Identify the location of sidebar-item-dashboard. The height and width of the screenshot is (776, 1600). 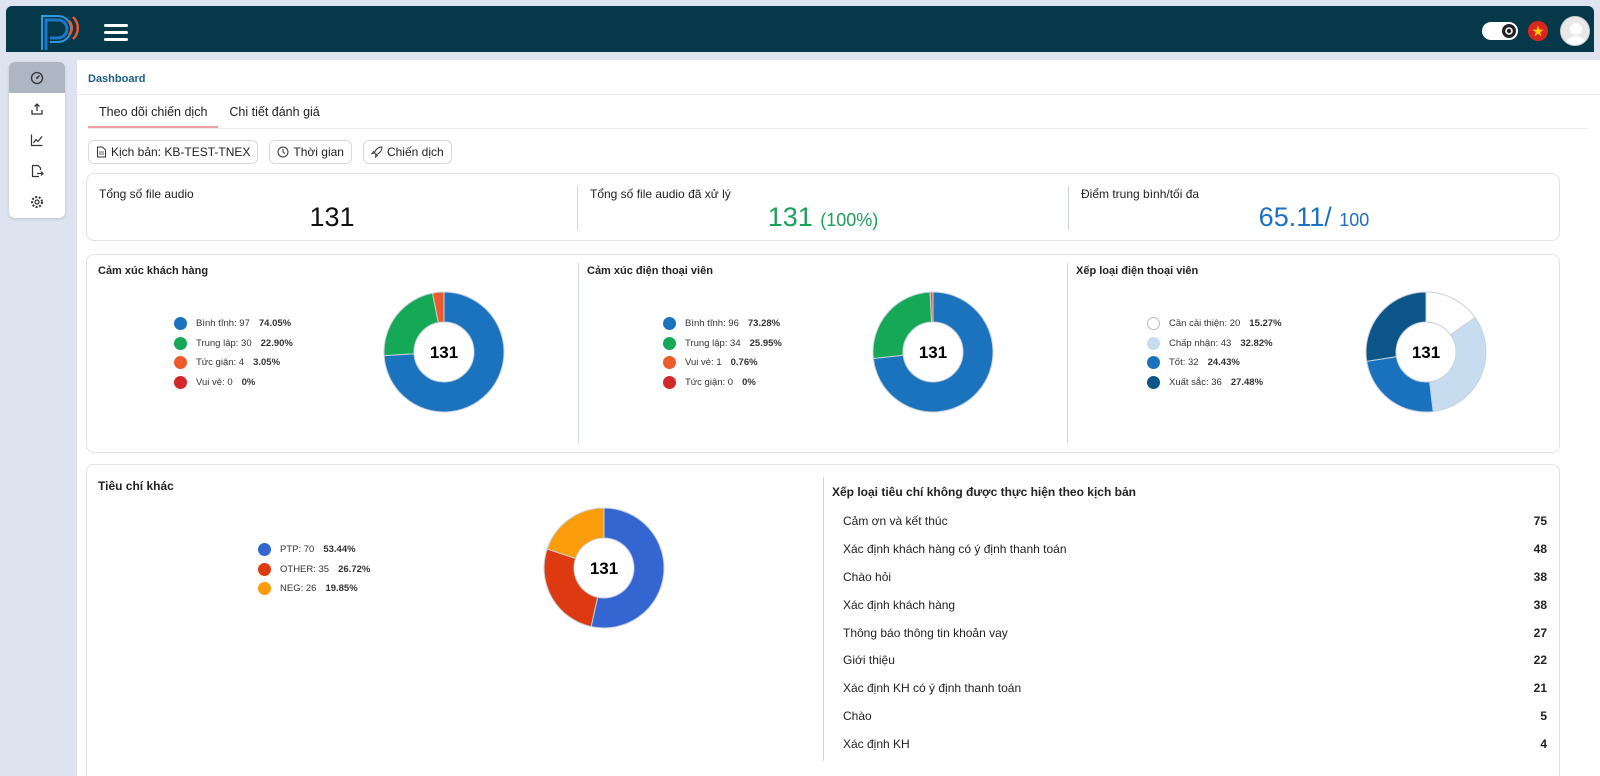
(37, 77).